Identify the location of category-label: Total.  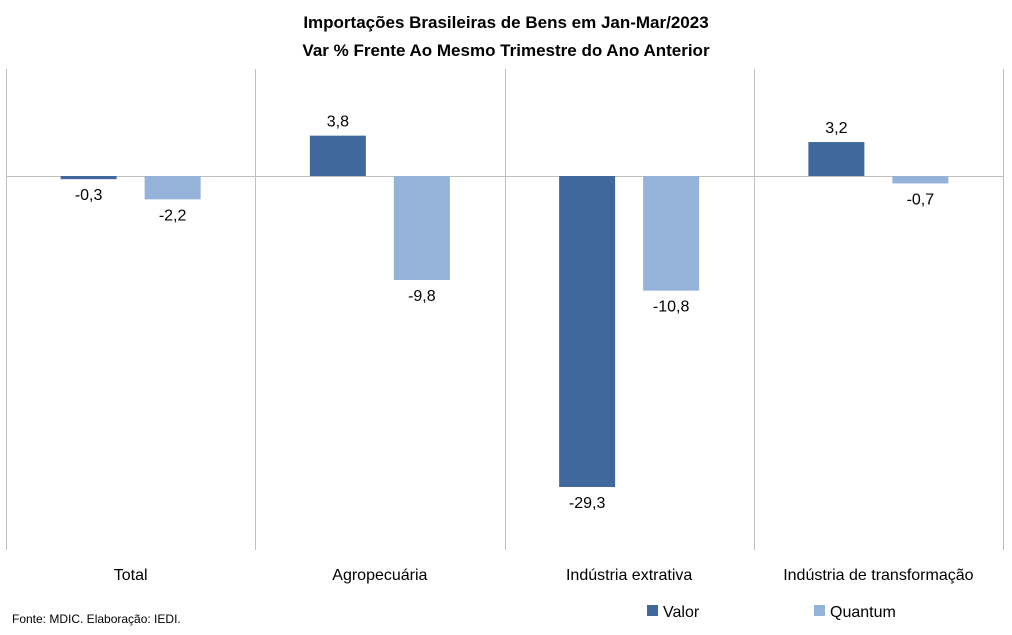
(131, 575).